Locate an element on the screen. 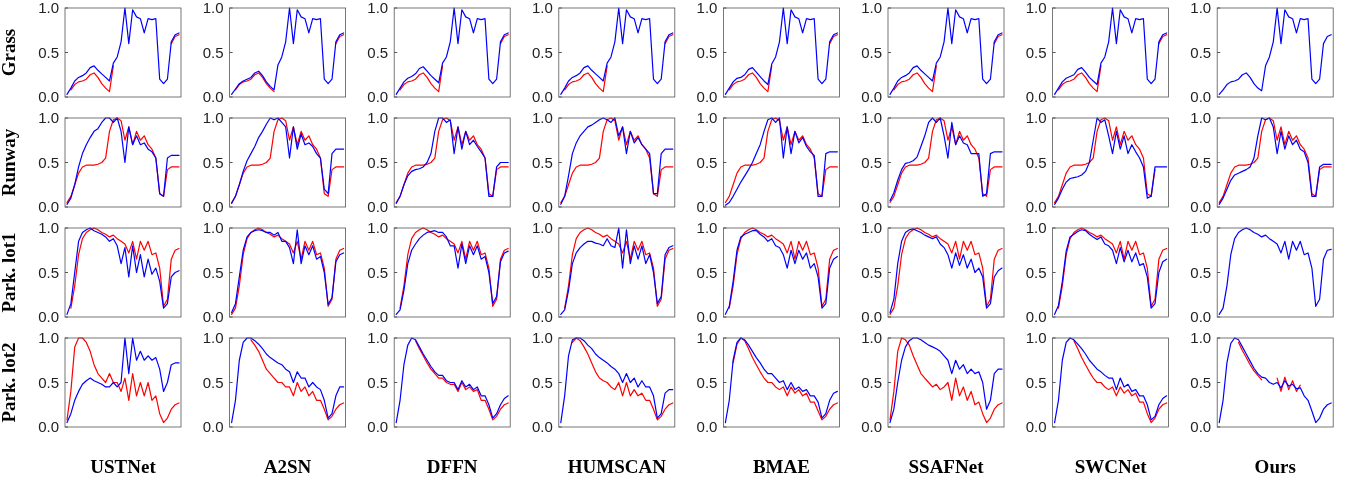  y-axis-title: Runway is located at coordinates (9, 162).